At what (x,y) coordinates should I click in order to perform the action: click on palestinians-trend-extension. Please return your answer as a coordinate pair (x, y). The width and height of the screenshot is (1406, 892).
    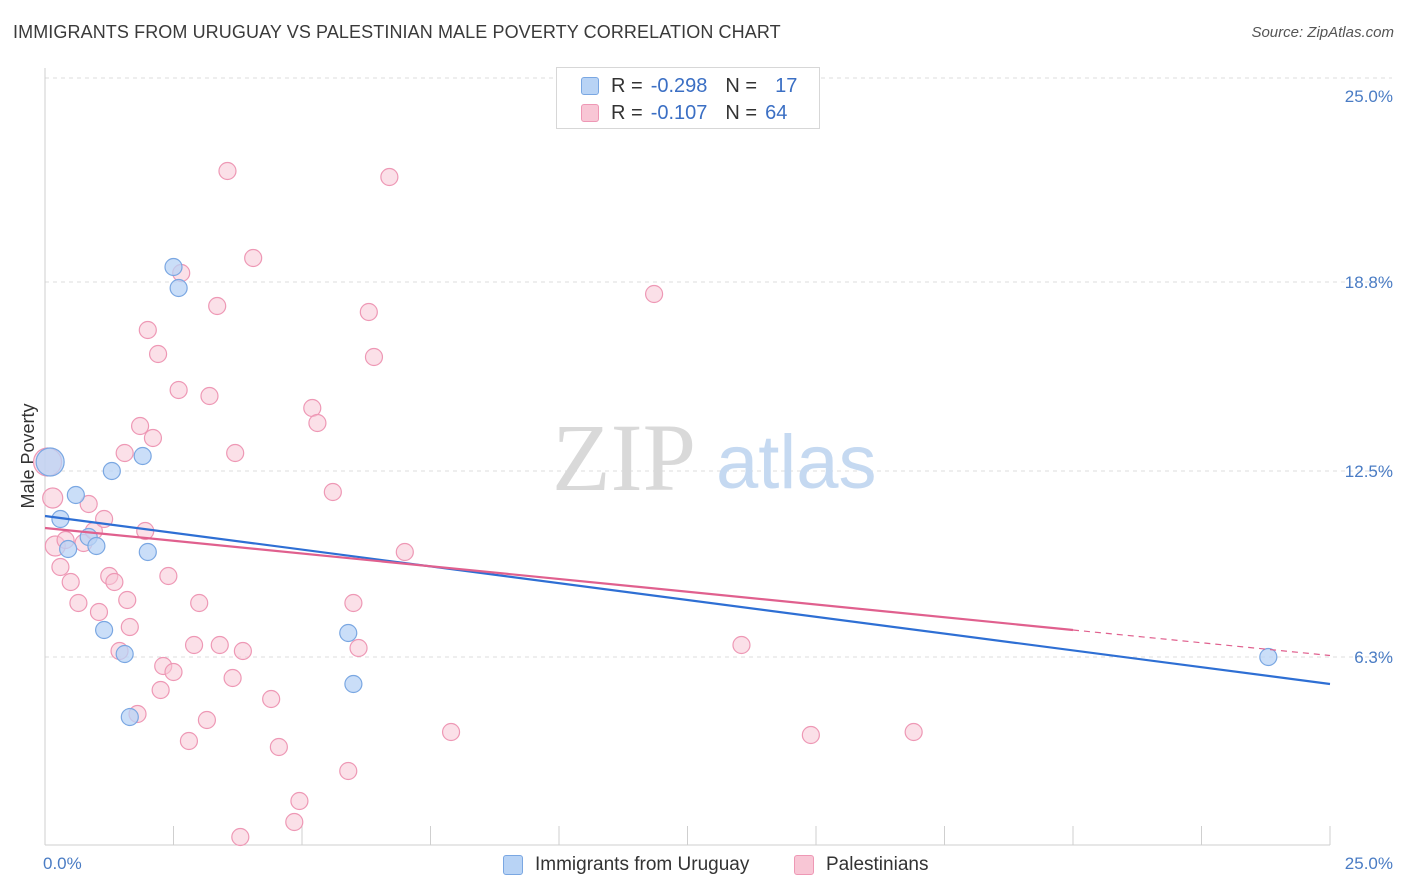
    Looking at the image, I should click on (1201, 643).